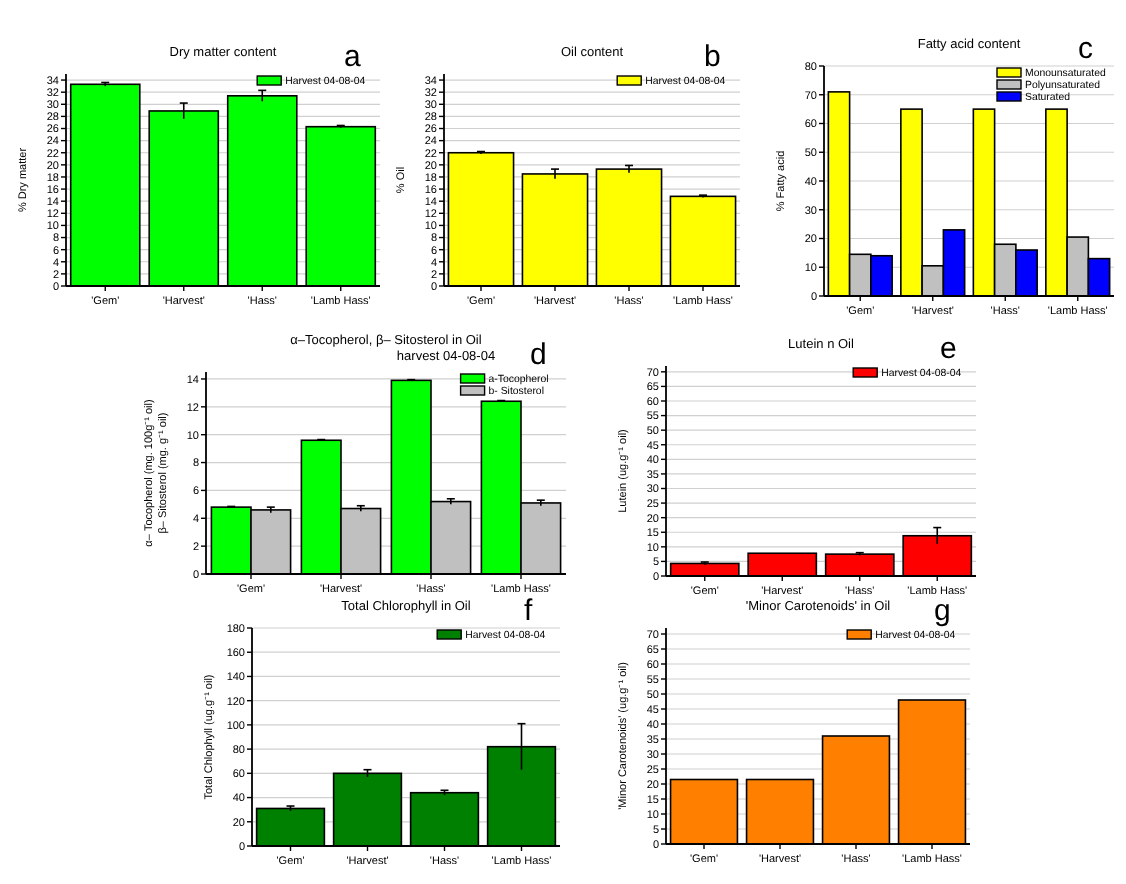 This screenshot has width=1126, height=884. What do you see at coordinates (353, 57) in the screenshot?
I see `text: a` at bounding box center [353, 57].